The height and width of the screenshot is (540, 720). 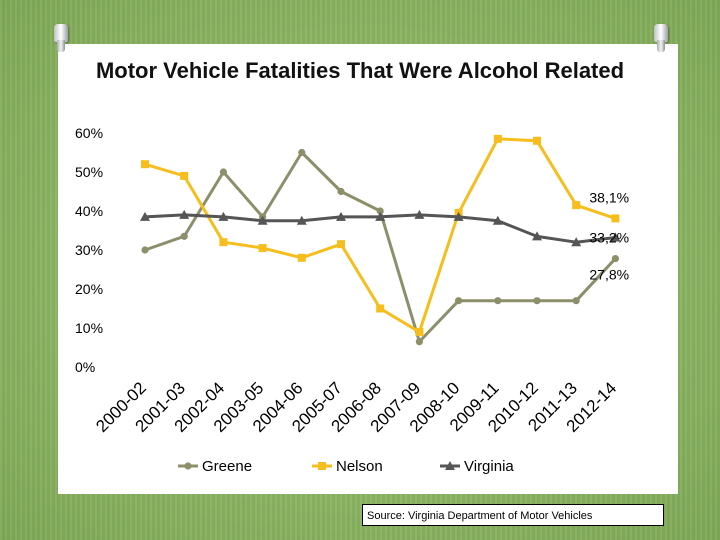 What do you see at coordinates (89, 211) in the screenshot?
I see `y-tick-label: 40%` at bounding box center [89, 211].